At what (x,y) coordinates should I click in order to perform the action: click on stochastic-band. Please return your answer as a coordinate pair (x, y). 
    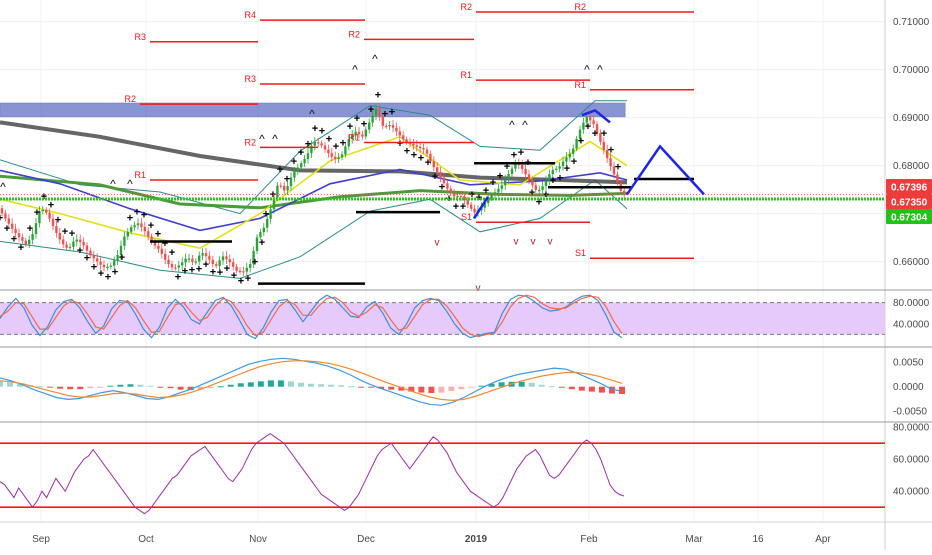
    Looking at the image, I should click on (442, 318).